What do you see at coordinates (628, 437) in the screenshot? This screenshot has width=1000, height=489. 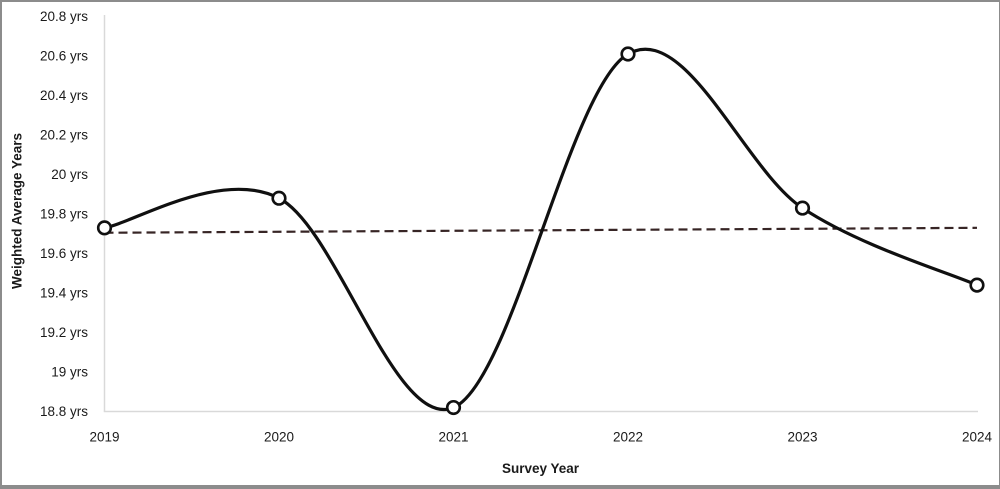 I see `x-tick-label: 2022` at bounding box center [628, 437].